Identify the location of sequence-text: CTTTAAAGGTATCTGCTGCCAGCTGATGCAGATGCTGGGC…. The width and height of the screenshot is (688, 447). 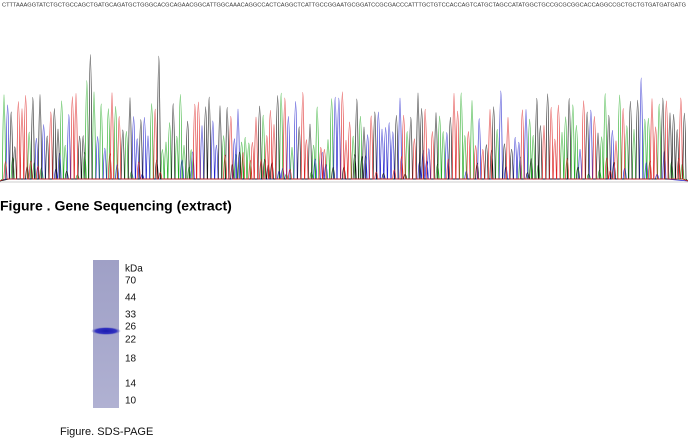
(344, 5).